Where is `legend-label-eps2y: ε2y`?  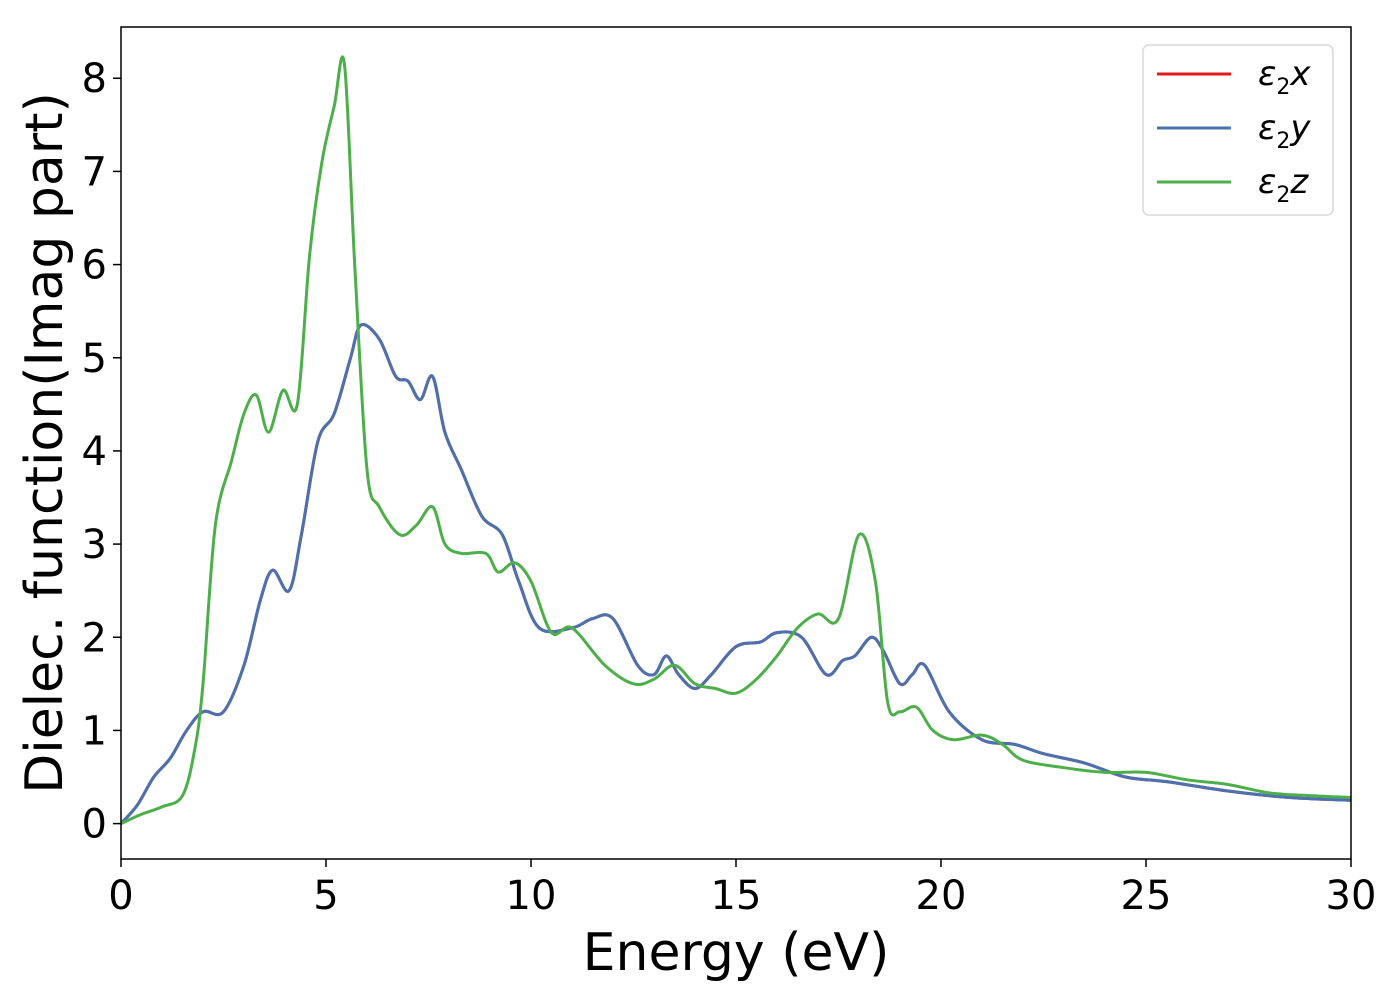 legend-label-eps2y: ε2y is located at coordinates (1284, 131).